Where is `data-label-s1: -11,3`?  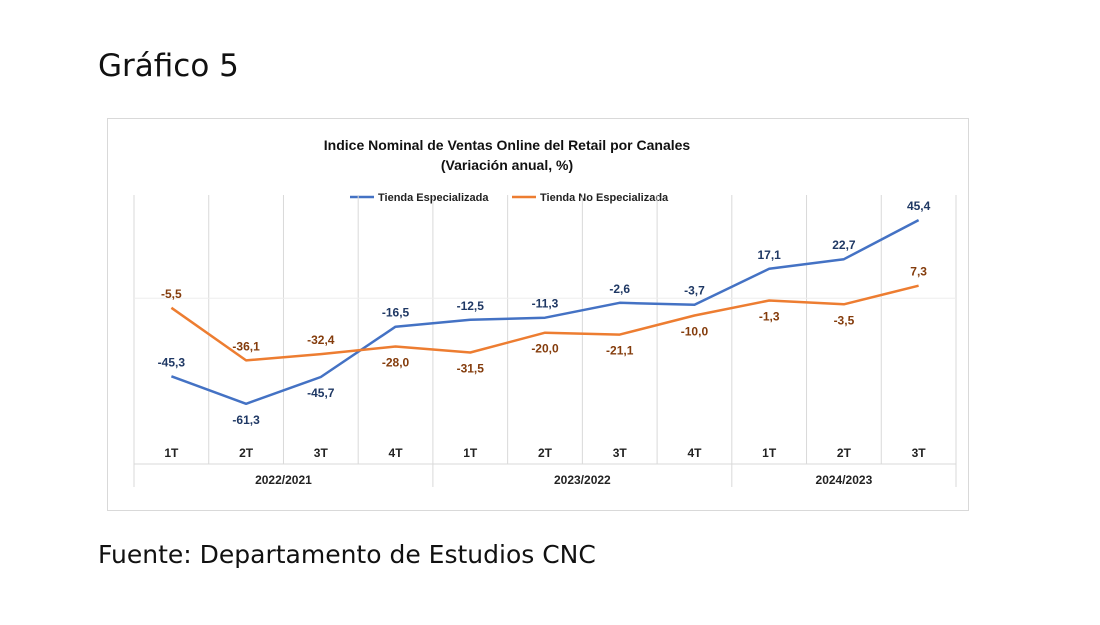
data-label-s1: -11,3 is located at coordinates (545, 304).